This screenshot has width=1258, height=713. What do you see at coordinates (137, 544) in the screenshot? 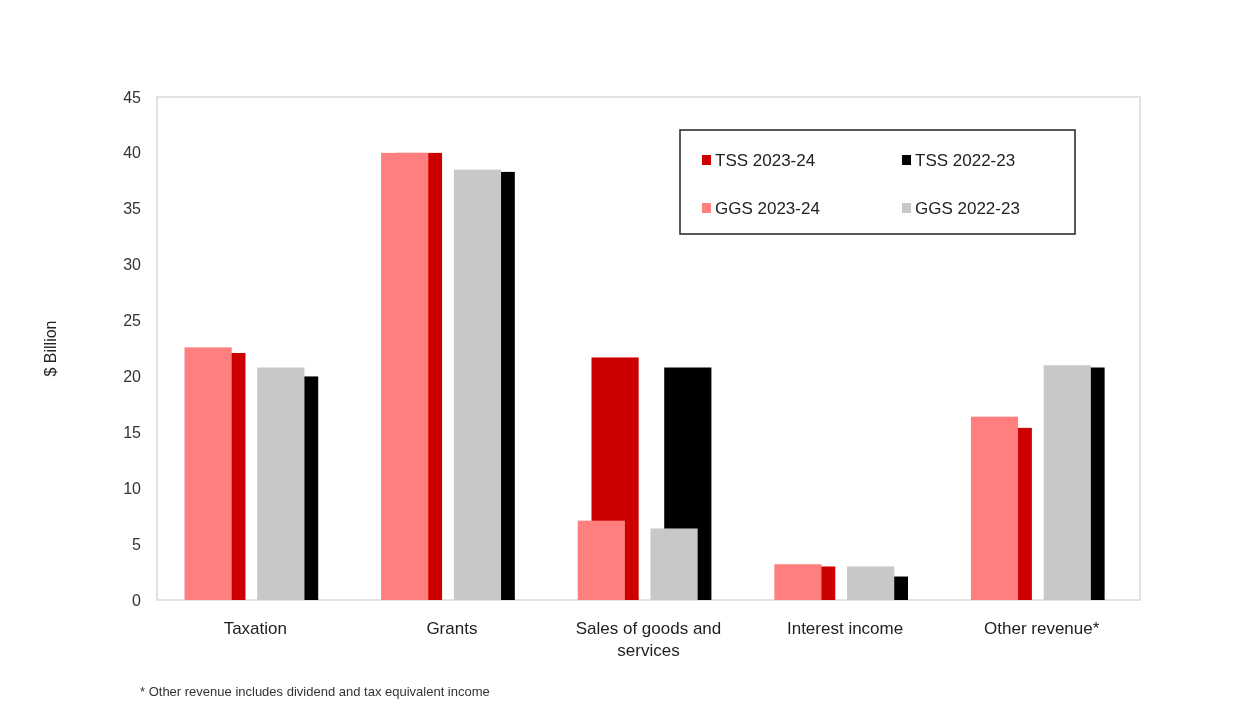
I see `y-tick-label: 5` at bounding box center [137, 544].